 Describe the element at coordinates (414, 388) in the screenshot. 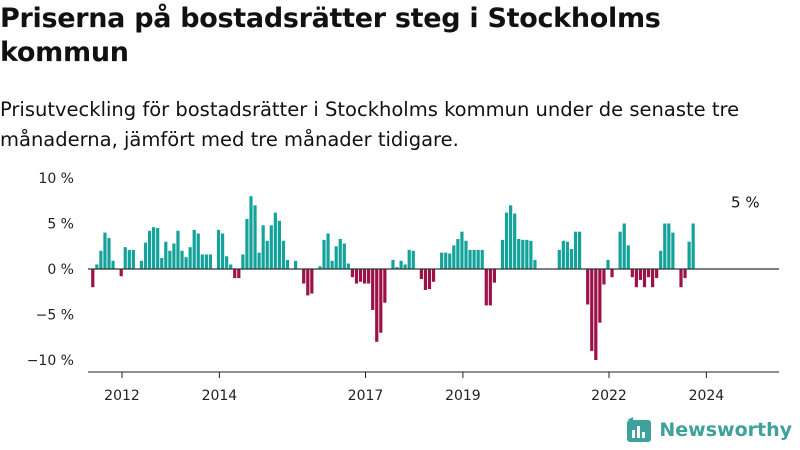

I see `x-axis-ticks: 2012 2014 2017 2019 2022 2024` at that location.